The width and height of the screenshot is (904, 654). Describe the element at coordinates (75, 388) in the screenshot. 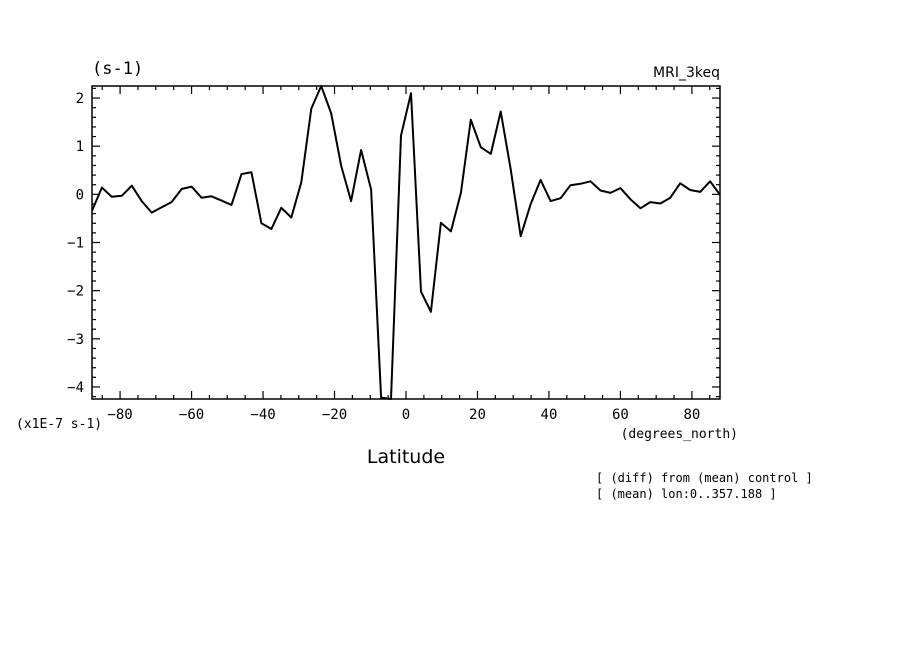

I see `y-tick-label: −4` at that location.